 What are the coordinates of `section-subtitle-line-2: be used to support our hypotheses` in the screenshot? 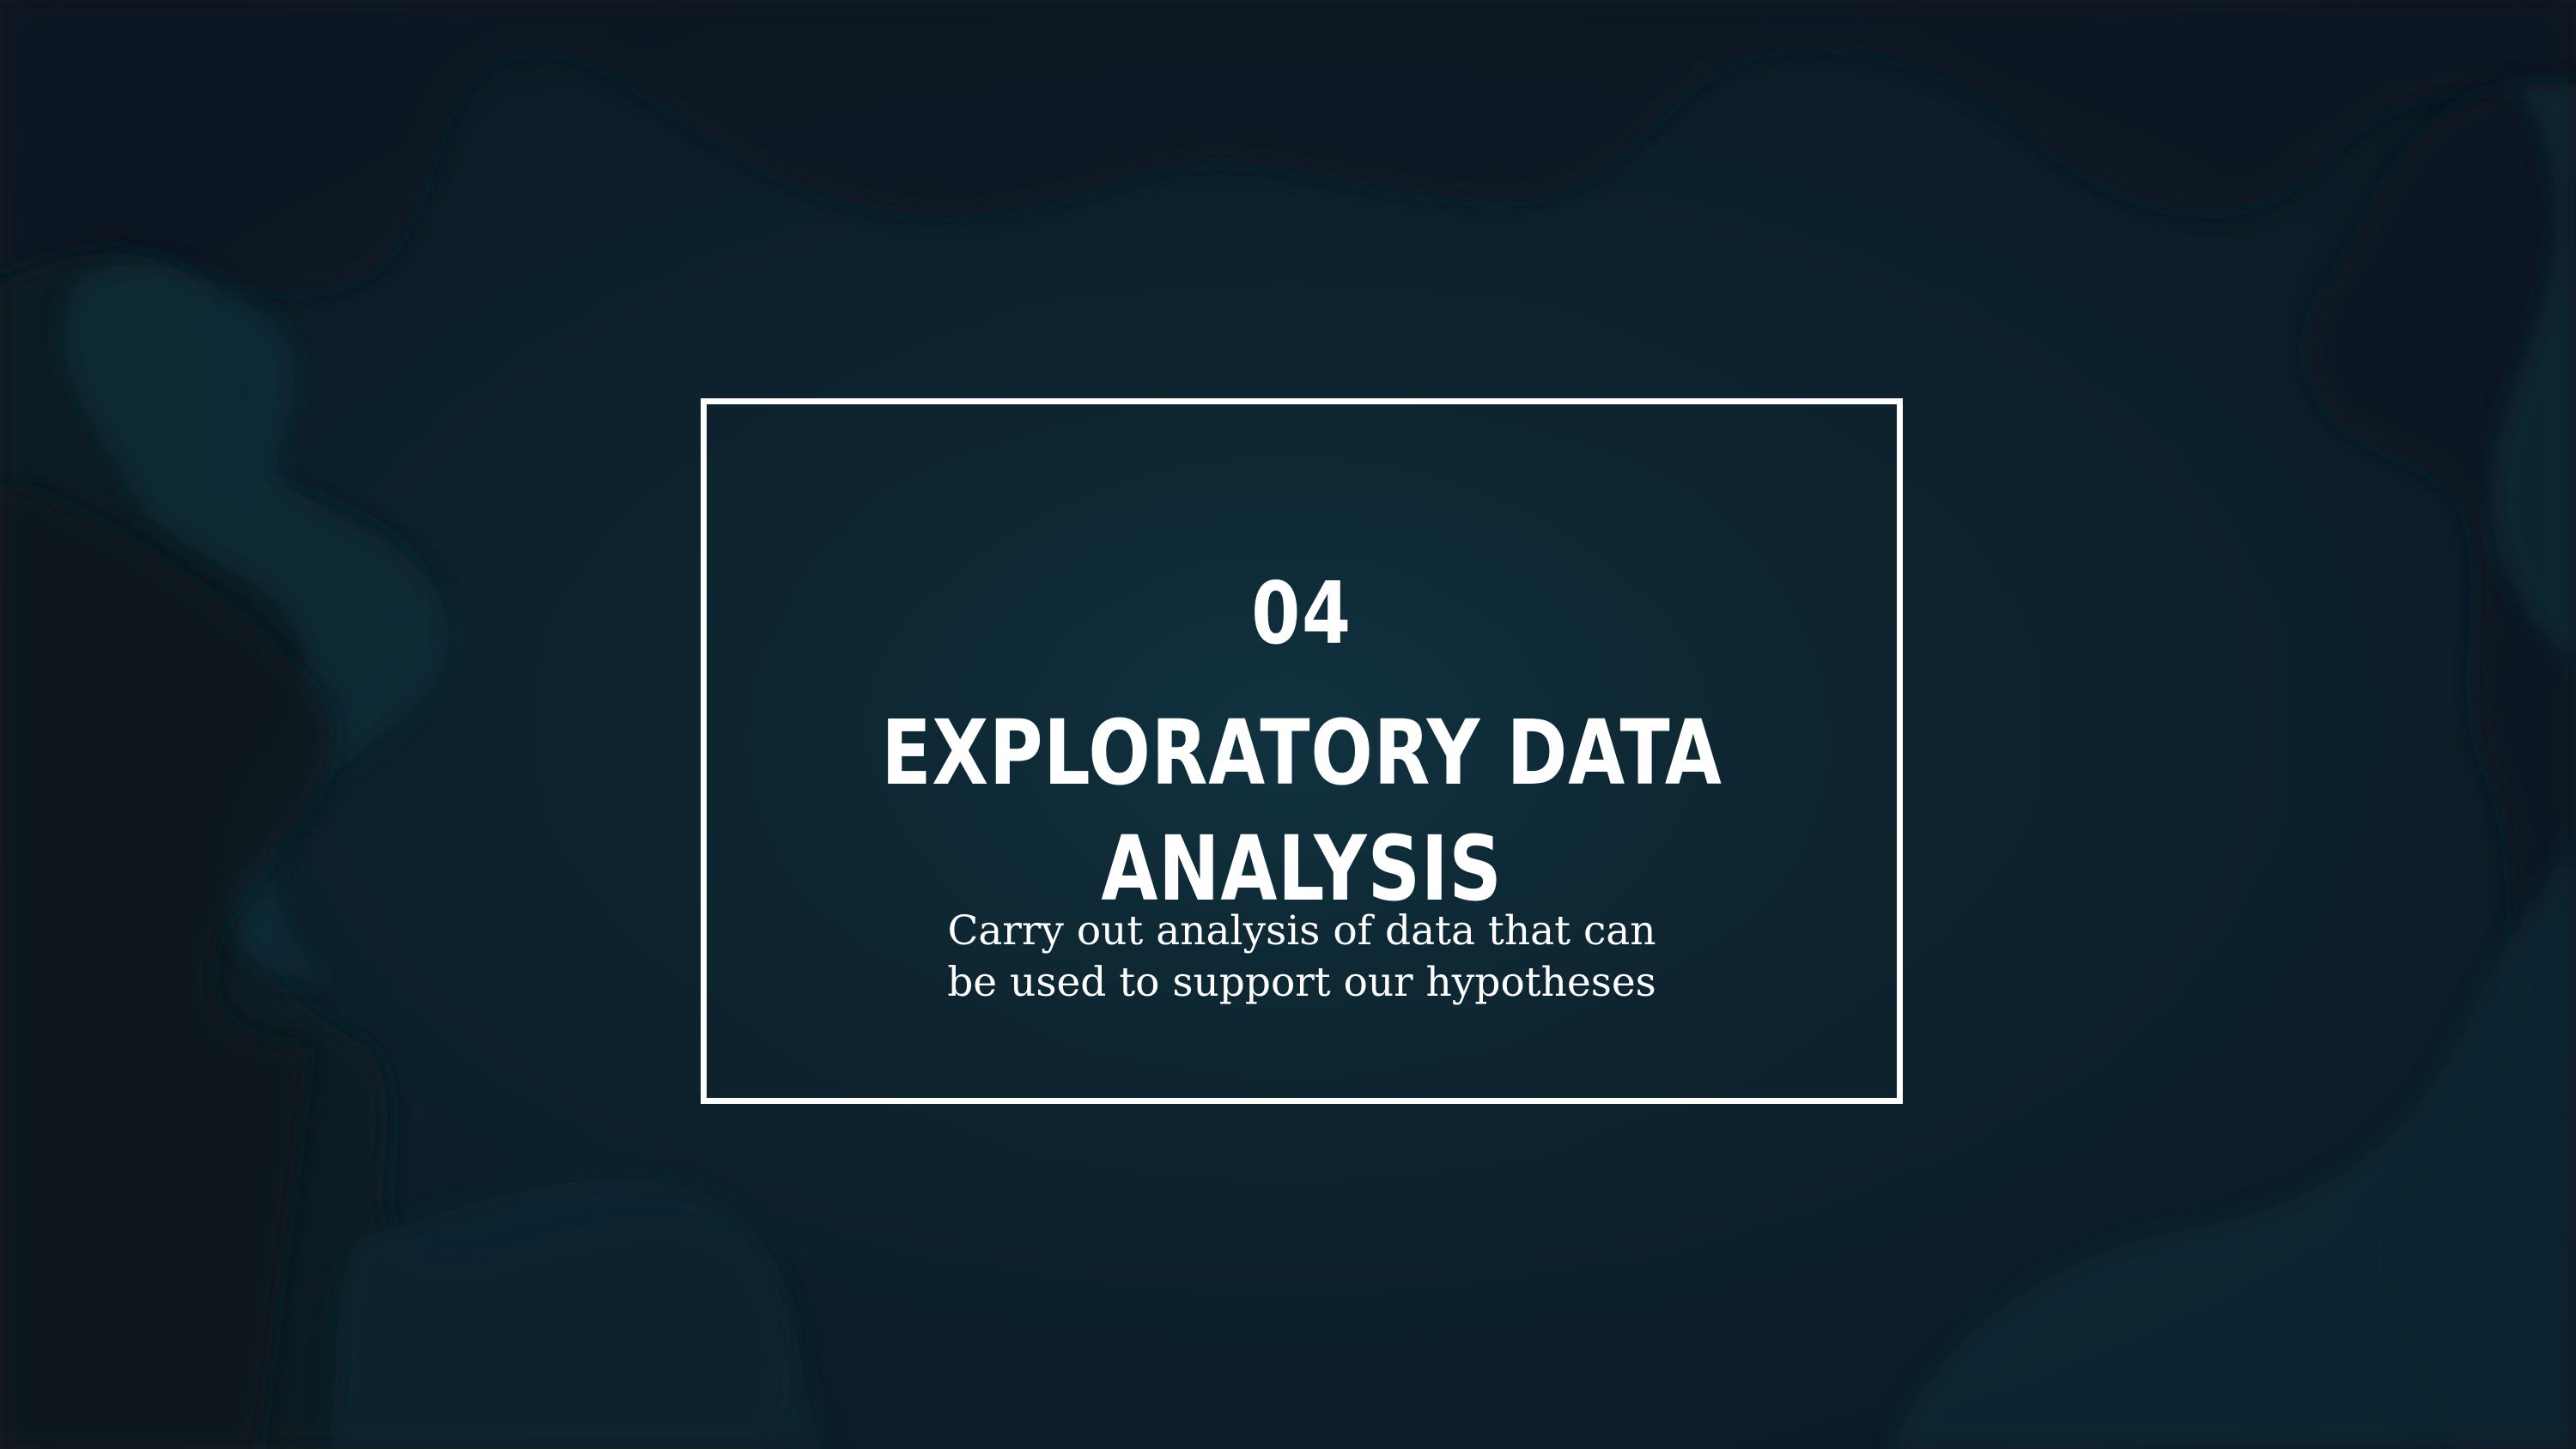 It's located at (1301, 982).